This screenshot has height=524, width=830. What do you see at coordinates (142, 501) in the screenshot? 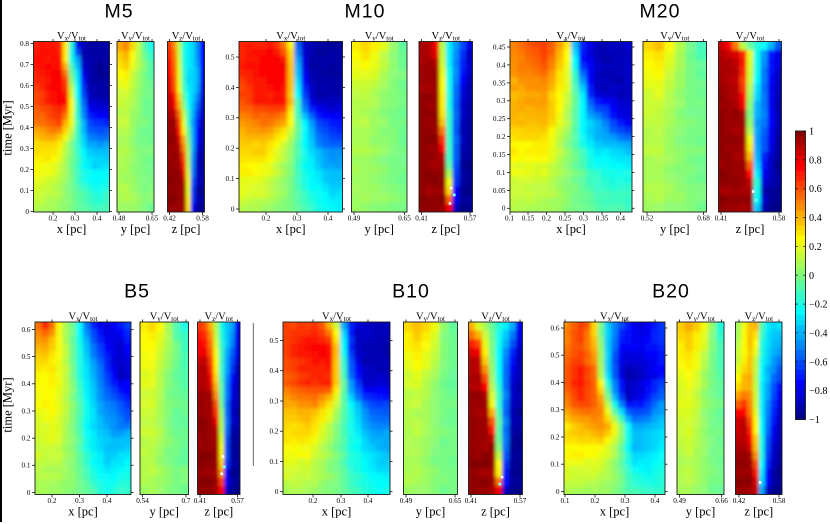
I see `svg-text: 0.54` at bounding box center [142, 501].